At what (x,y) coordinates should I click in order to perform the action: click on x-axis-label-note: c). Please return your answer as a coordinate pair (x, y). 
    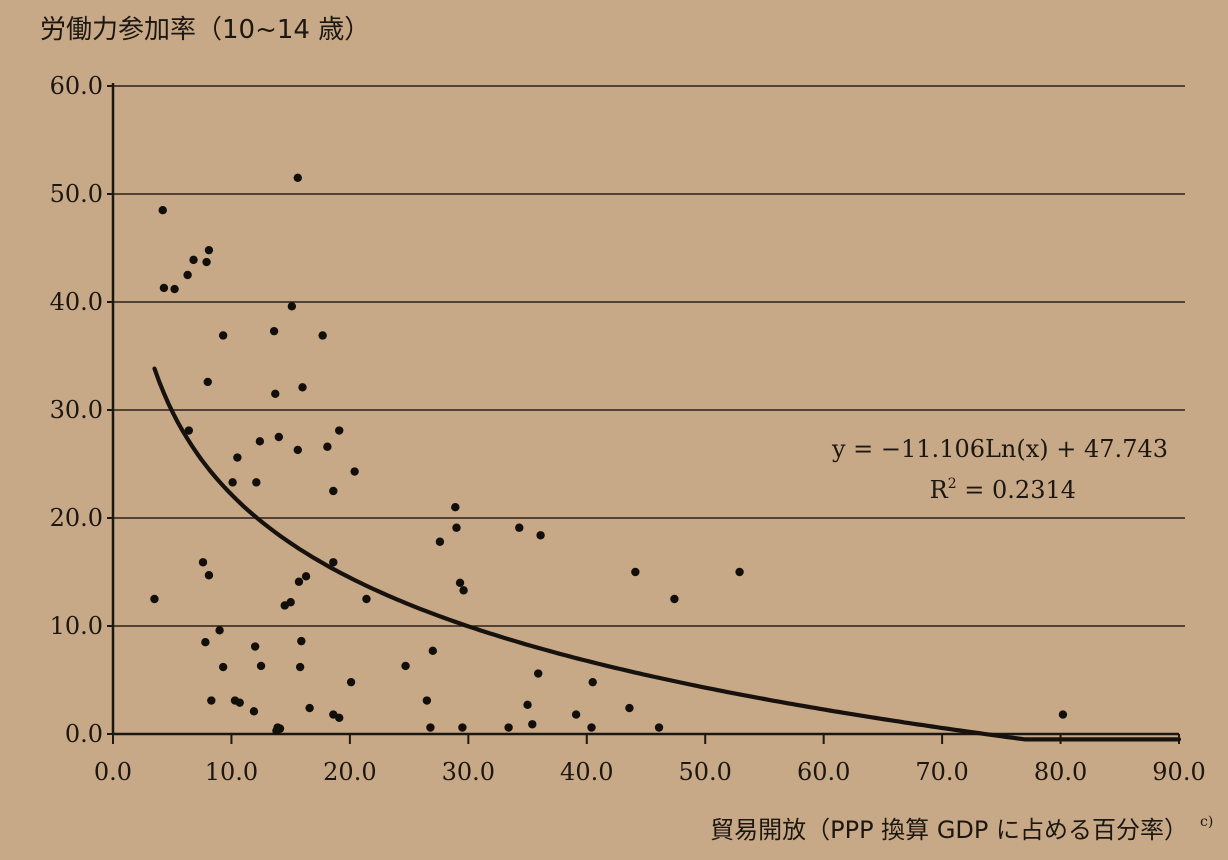
    Looking at the image, I should click on (1206, 822).